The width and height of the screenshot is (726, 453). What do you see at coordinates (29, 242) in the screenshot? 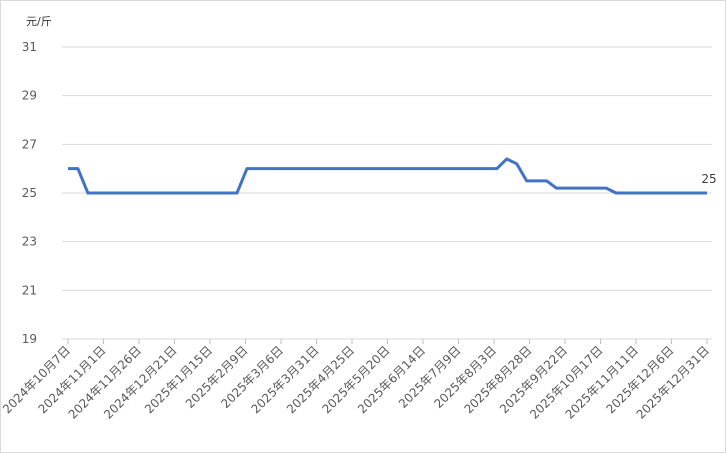
I see `y-tick-label: 23` at bounding box center [29, 242].